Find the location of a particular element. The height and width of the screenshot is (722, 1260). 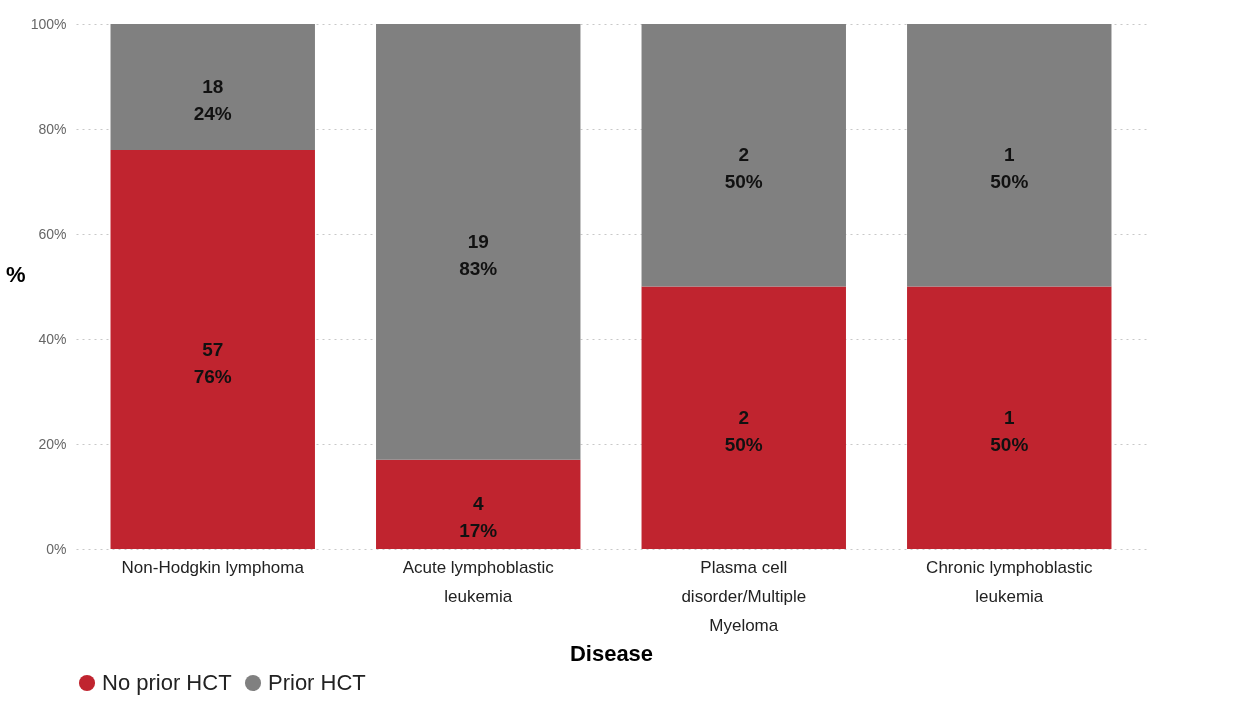

legend-label: Prior HCT is located at coordinates (317, 682).